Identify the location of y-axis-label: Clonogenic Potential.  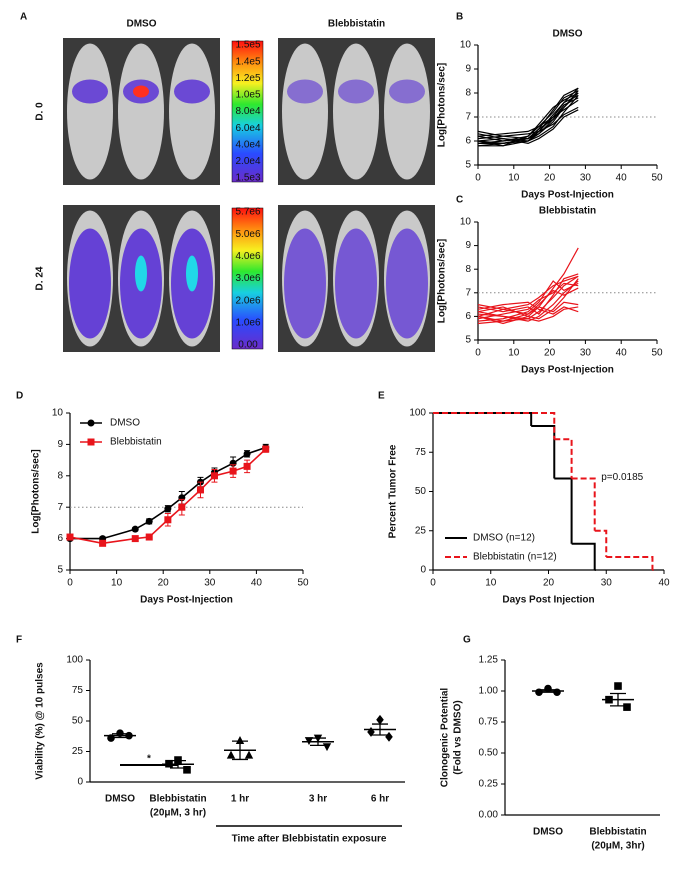
(445, 738).